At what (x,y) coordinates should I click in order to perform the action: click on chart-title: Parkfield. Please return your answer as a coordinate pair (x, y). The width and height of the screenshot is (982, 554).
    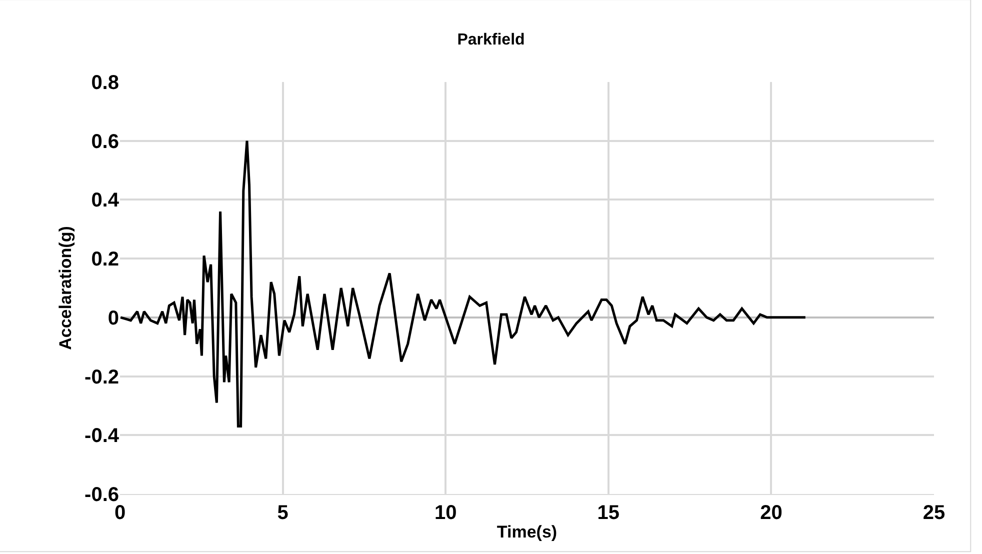
    Looking at the image, I should click on (491, 39).